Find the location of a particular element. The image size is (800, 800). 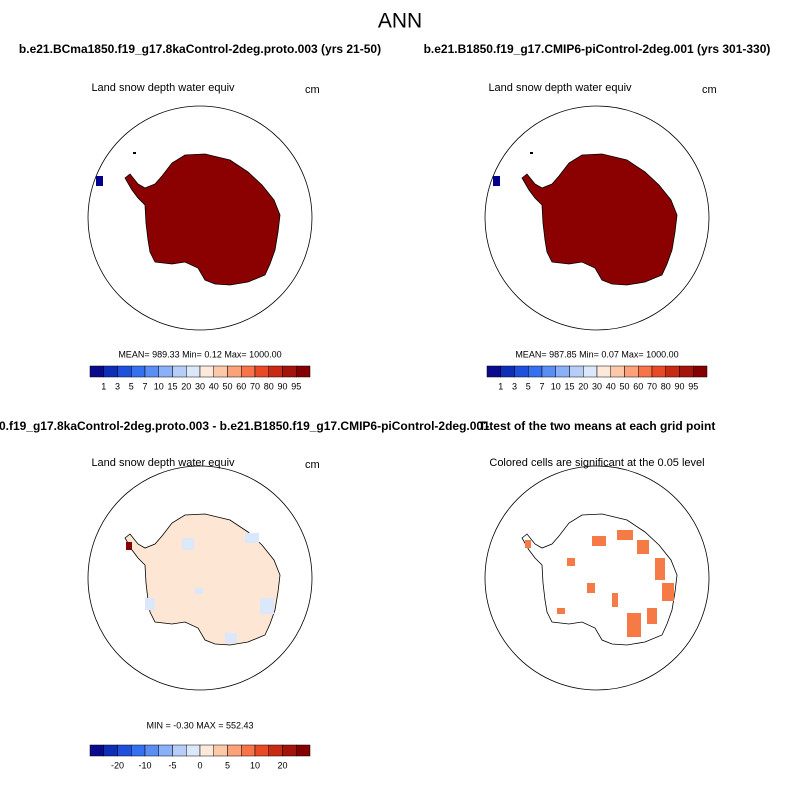

colorbar-label: 1 is located at coordinates (500, 386).